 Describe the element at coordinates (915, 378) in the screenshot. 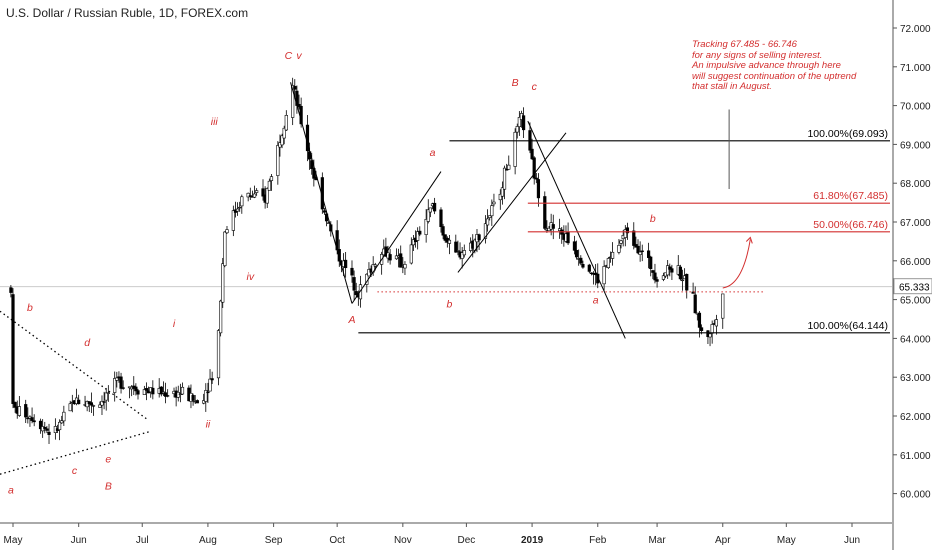

I see `y-tick-label: 63.000` at that location.